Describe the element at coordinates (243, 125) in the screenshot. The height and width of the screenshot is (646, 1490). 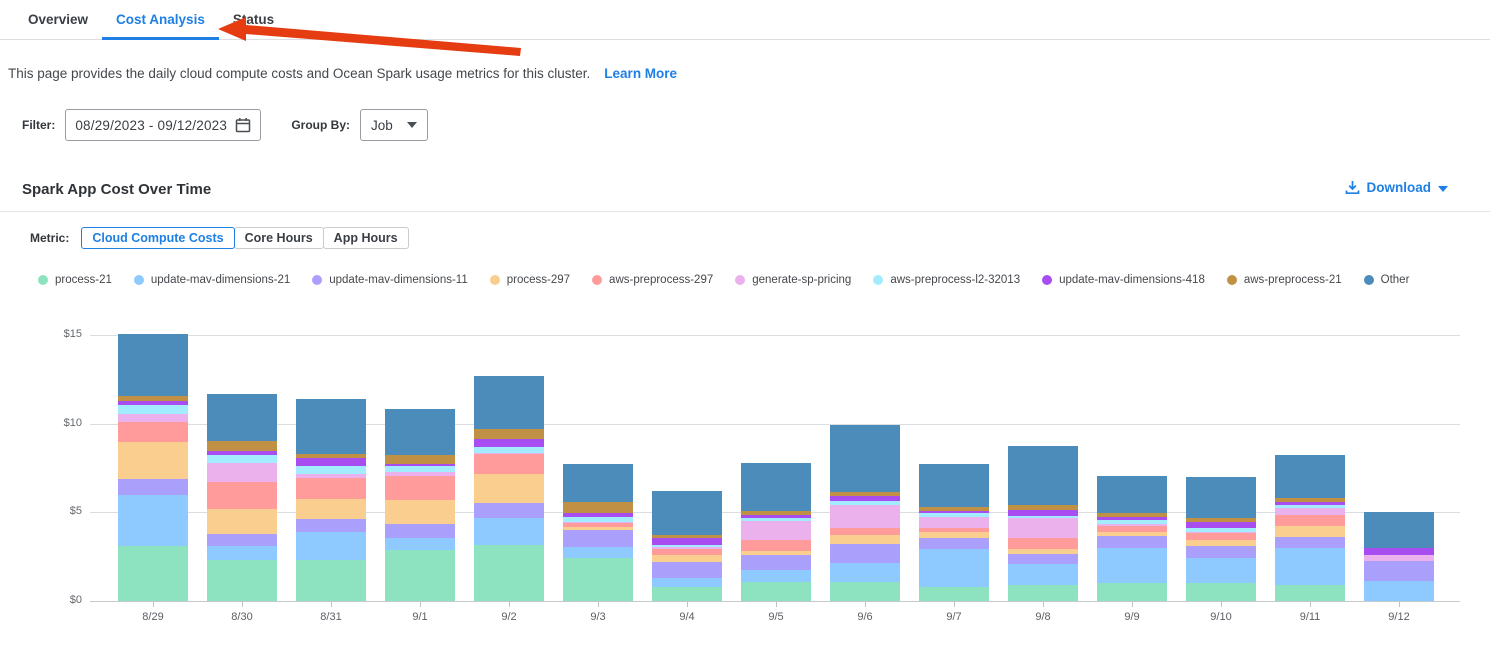
I see `calendar-icon` at that location.